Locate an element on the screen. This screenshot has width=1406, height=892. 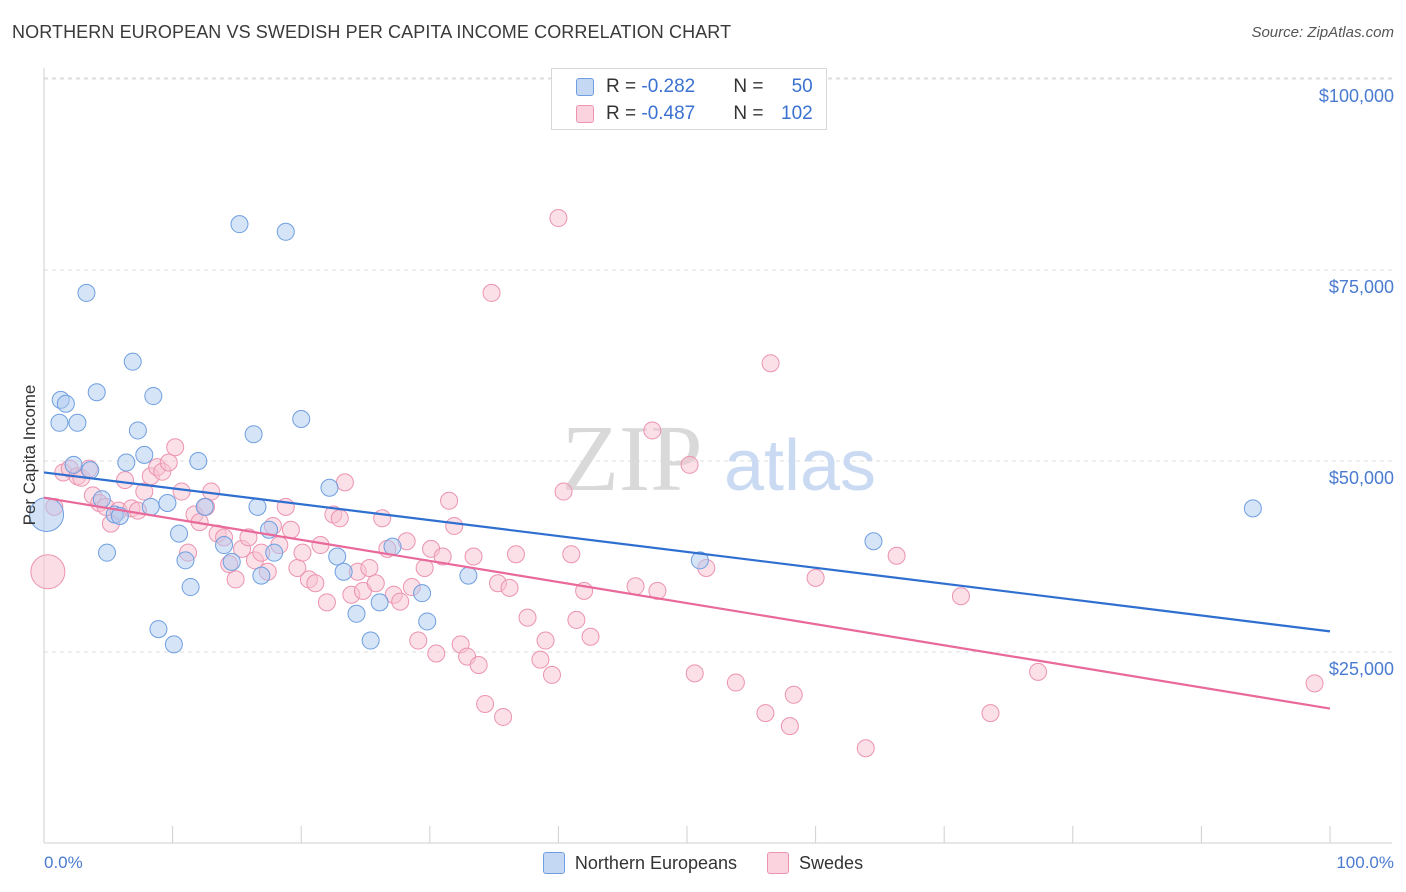
y-tick-50000: $50,000 is located at coordinates (1361, 478).